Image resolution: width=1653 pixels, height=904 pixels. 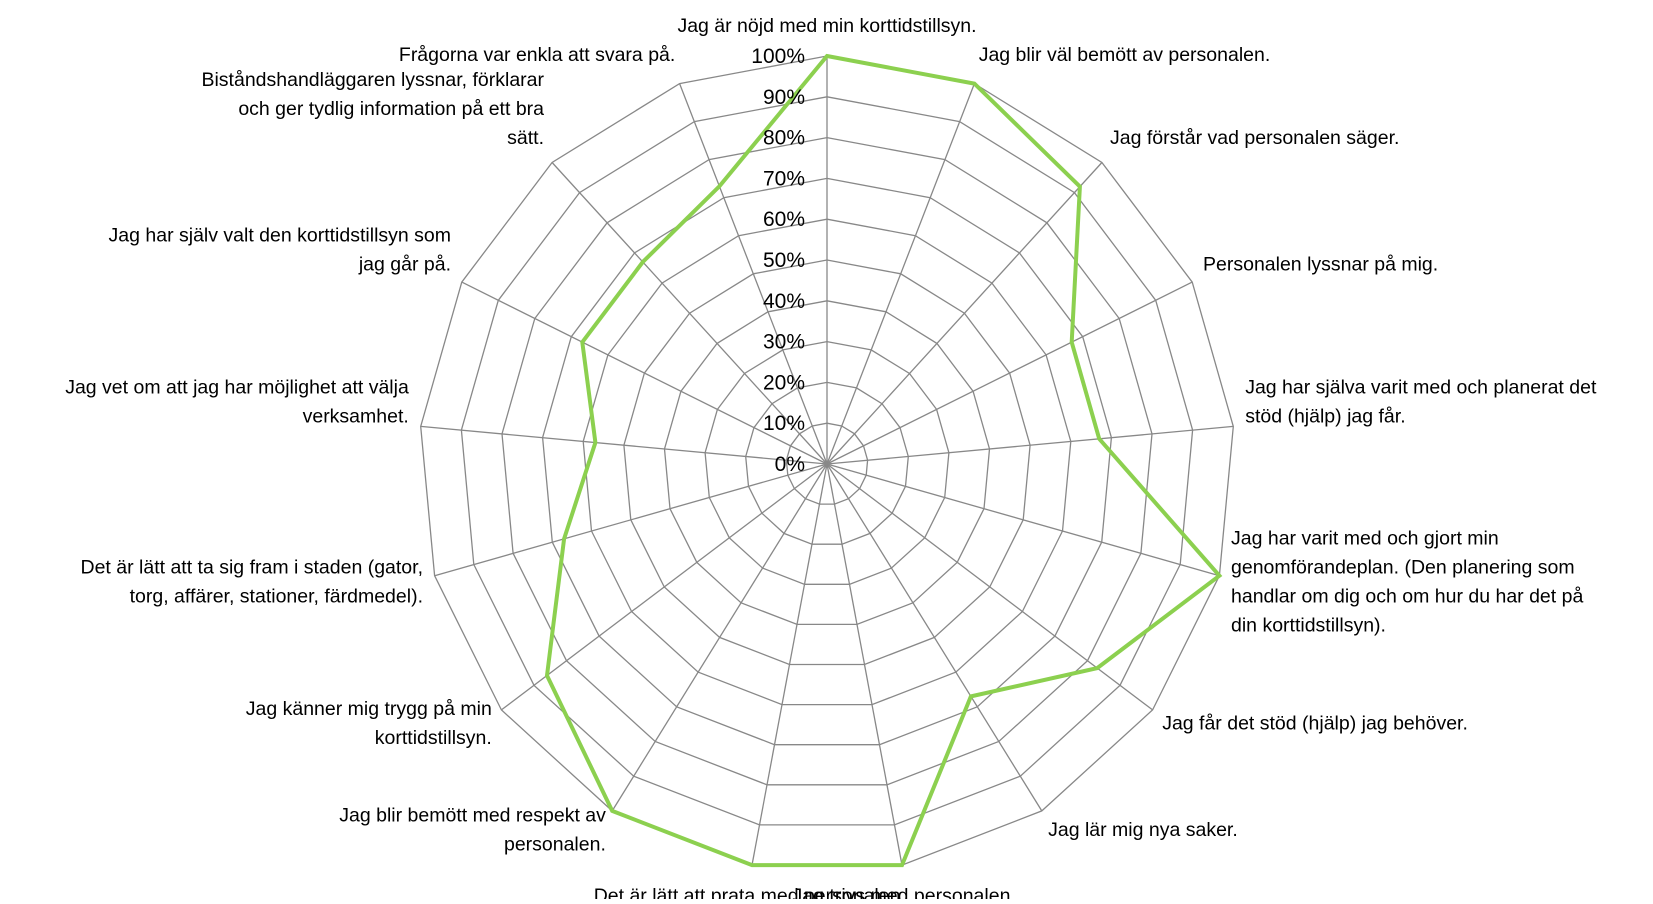 What do you see at coordinates (784, 342) in the screenshot?
I see `tick-label: 30%` at bounding box center [784, 342].